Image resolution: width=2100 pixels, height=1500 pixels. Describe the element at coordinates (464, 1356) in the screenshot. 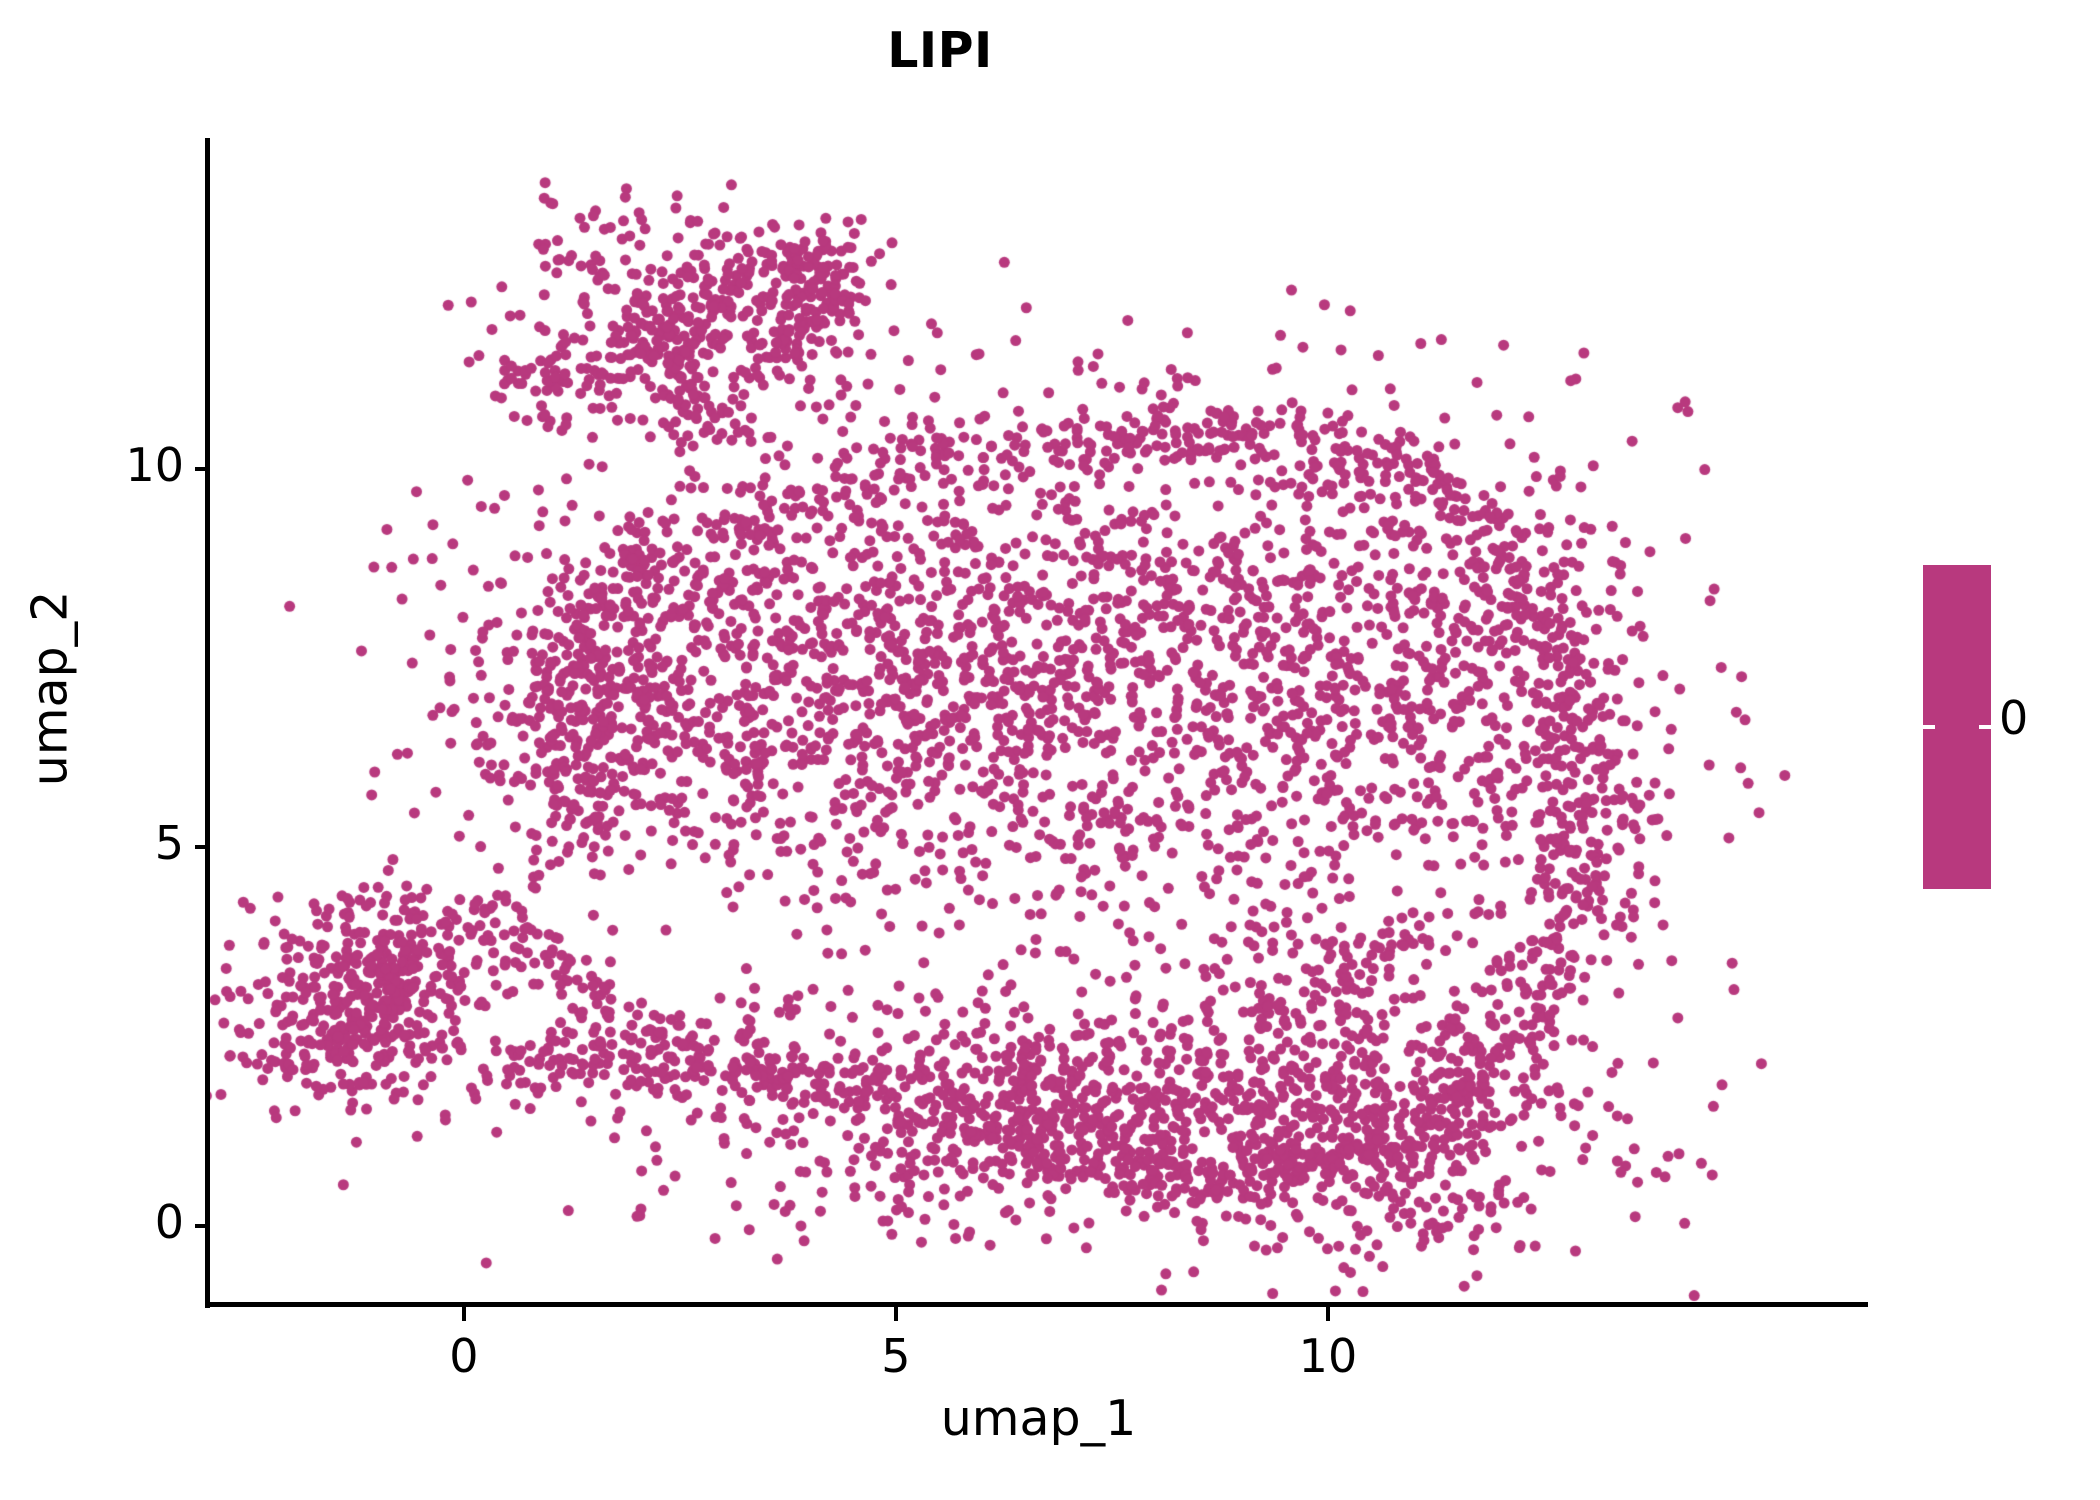

I see `x-tick-label: 0` at that location.